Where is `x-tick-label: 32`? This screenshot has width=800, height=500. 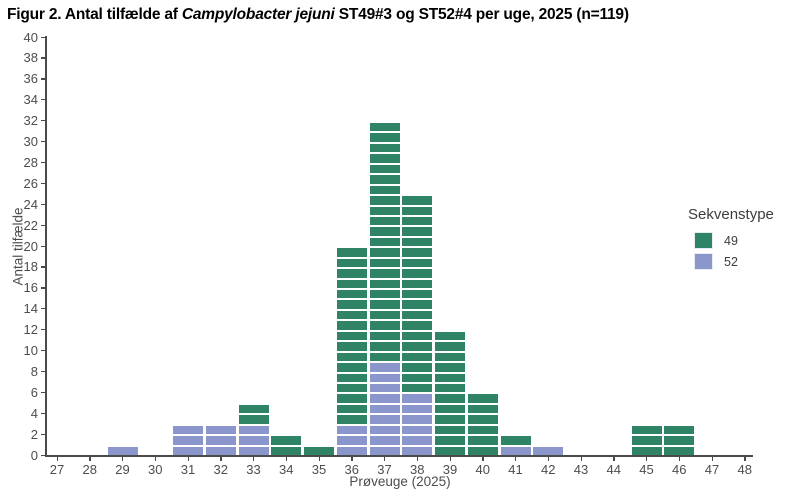 x-tick-label: 32 is located at coordinates (220, 469).